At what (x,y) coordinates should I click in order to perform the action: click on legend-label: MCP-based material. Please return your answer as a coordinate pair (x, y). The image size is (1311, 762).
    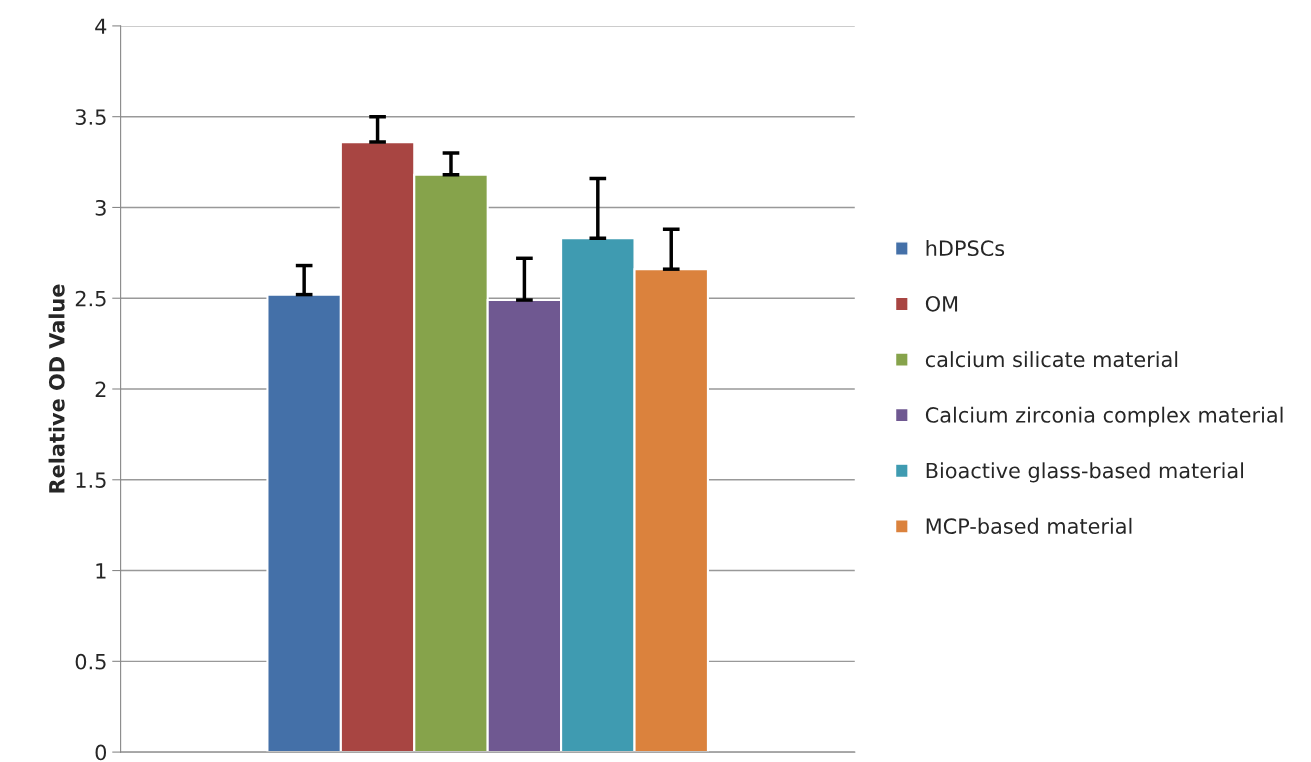
    Looking at the image, I should click on (1029, 525).